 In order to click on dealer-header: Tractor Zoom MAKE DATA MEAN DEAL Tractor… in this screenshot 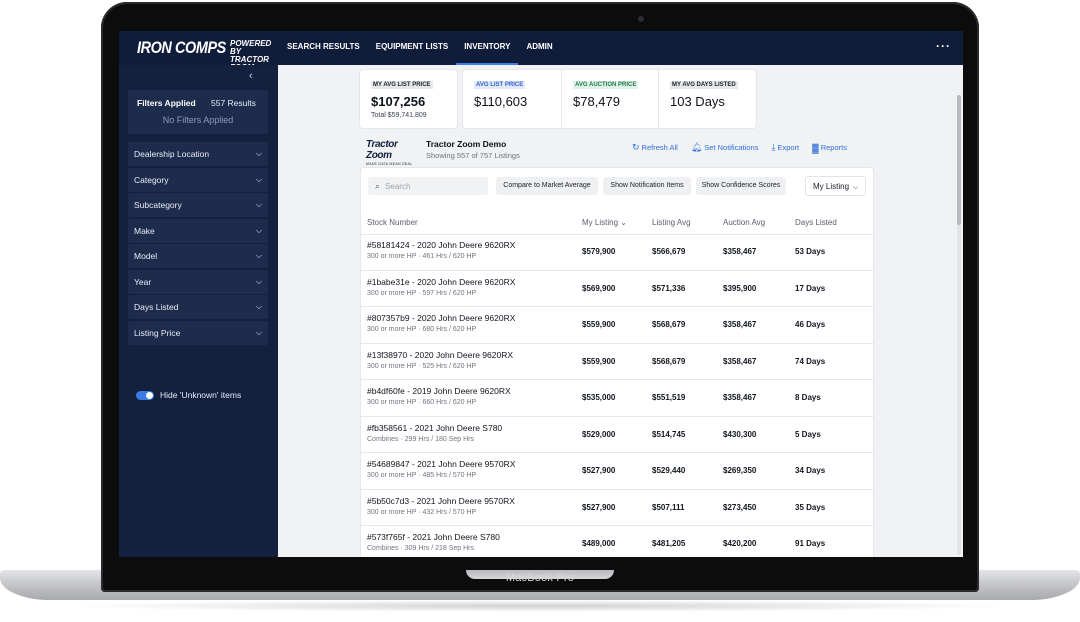, I will do `click(656, 151)`.